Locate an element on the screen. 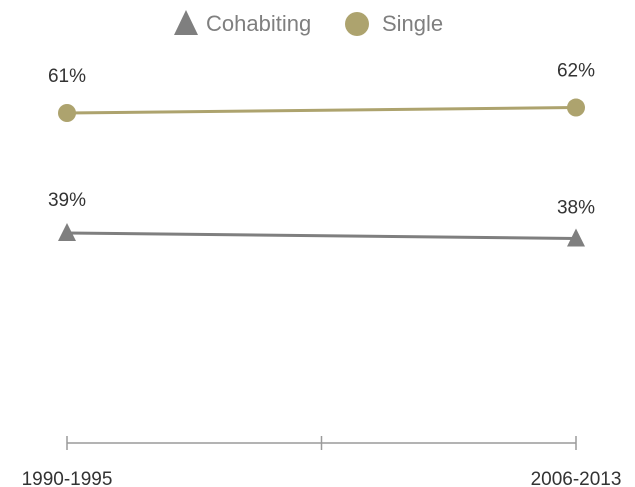 The image size is (635, 487). legend-marker-single is located at coordinates (357, 24).